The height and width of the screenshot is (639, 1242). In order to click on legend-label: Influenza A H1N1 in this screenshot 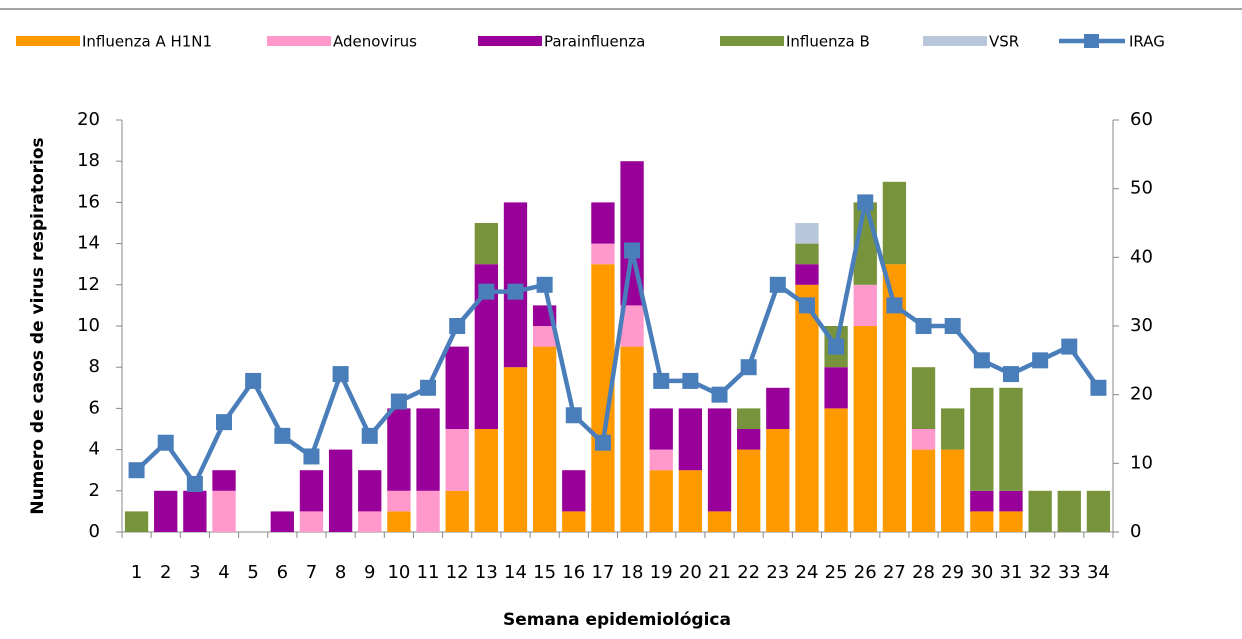, I will do `click(147, 42)`.